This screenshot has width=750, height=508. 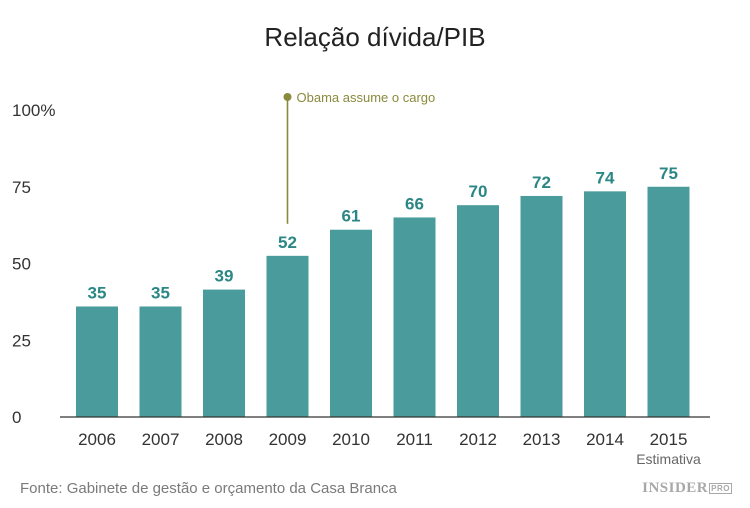 I want to click on bar-value-label: 70, so click(x=478, y=191).